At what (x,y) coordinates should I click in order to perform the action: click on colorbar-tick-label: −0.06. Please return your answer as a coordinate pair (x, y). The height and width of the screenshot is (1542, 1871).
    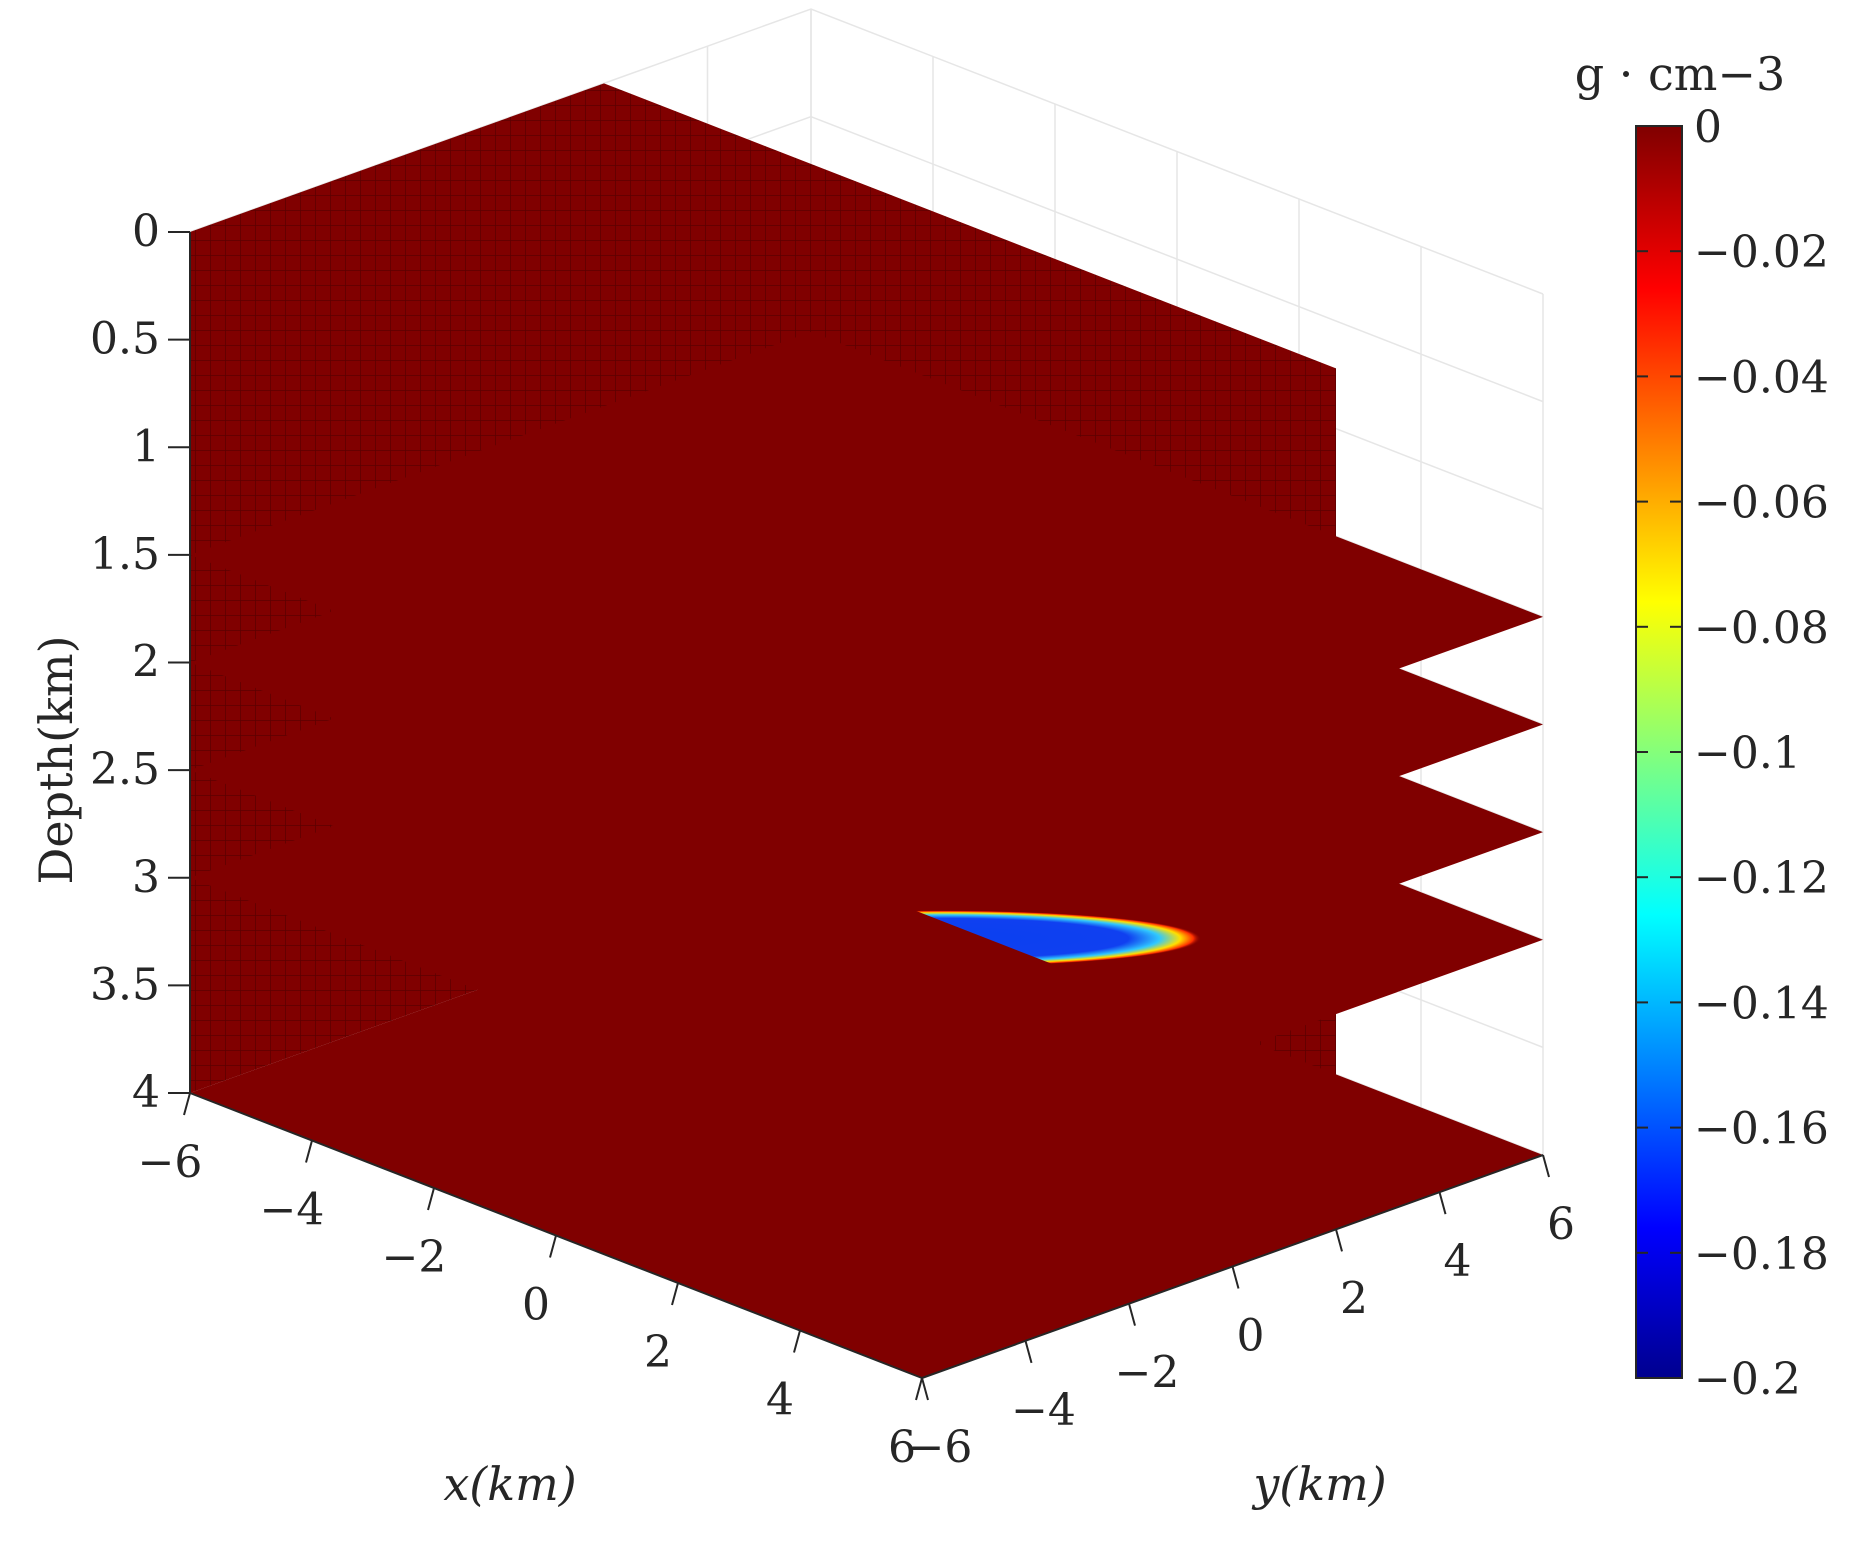
    Looking at the image, I should click on (1761, 503).